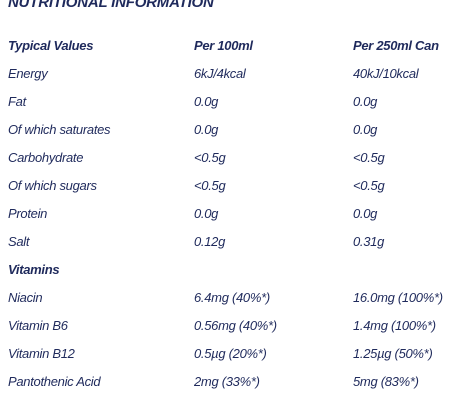 Image resolution: width=475 pixels, height=409 pixels. Describe the element at coordinates (235, 325) in the screenshot. I see `cell-value: 0.56mg (40%*)` at that location.